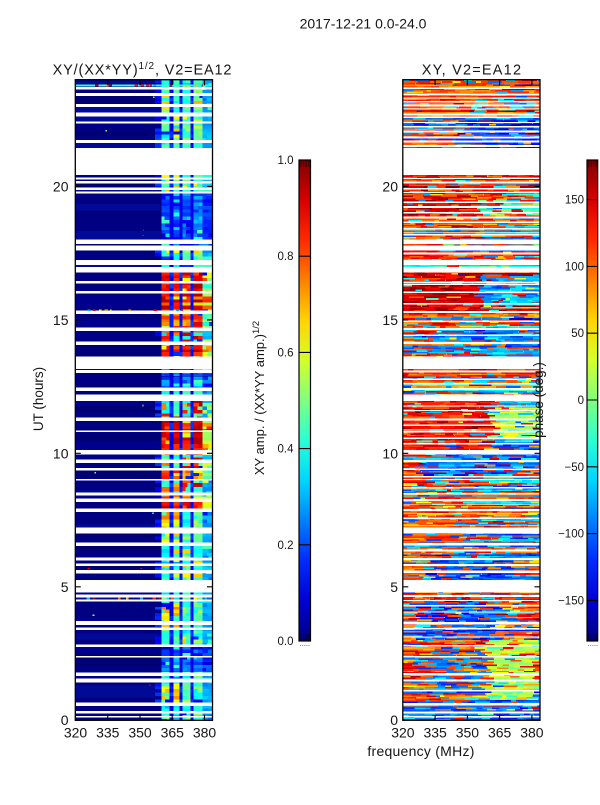 This screenshot has height=805, width=600. I want to click on svg-text: 0.4, so click(286, 450).